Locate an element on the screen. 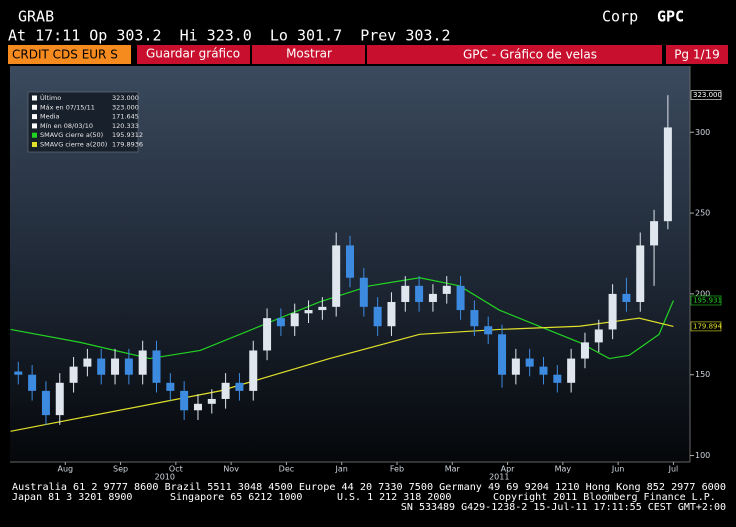 The image size is (736, 527). legend-value: 120.333 is located at coordinates (125, 126).